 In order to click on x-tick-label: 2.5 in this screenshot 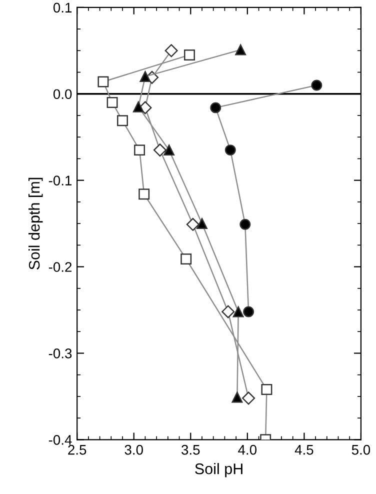, I will do `click(77, 449)`.